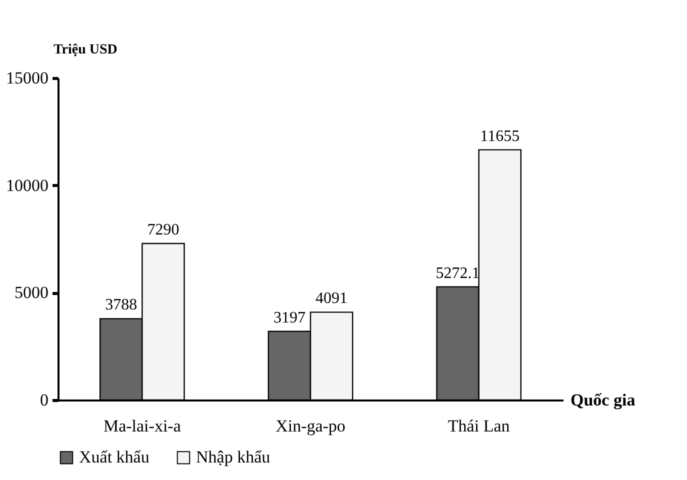 The width and height of the screenshot is (687, 480). I want to click on data-label: 11655, so click(500, 136).